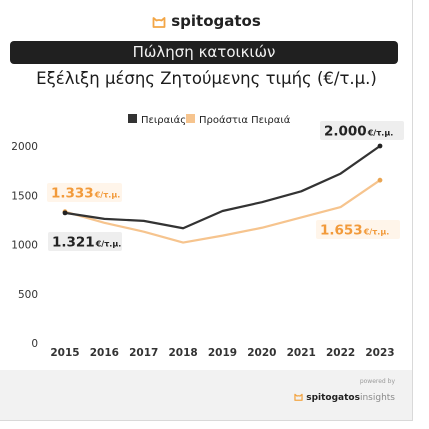 This screenshot has height=429, width=429. Describe the element at coordinates (261, 353) in the screenshot. I see `x-tick-label: 2020` at that location.